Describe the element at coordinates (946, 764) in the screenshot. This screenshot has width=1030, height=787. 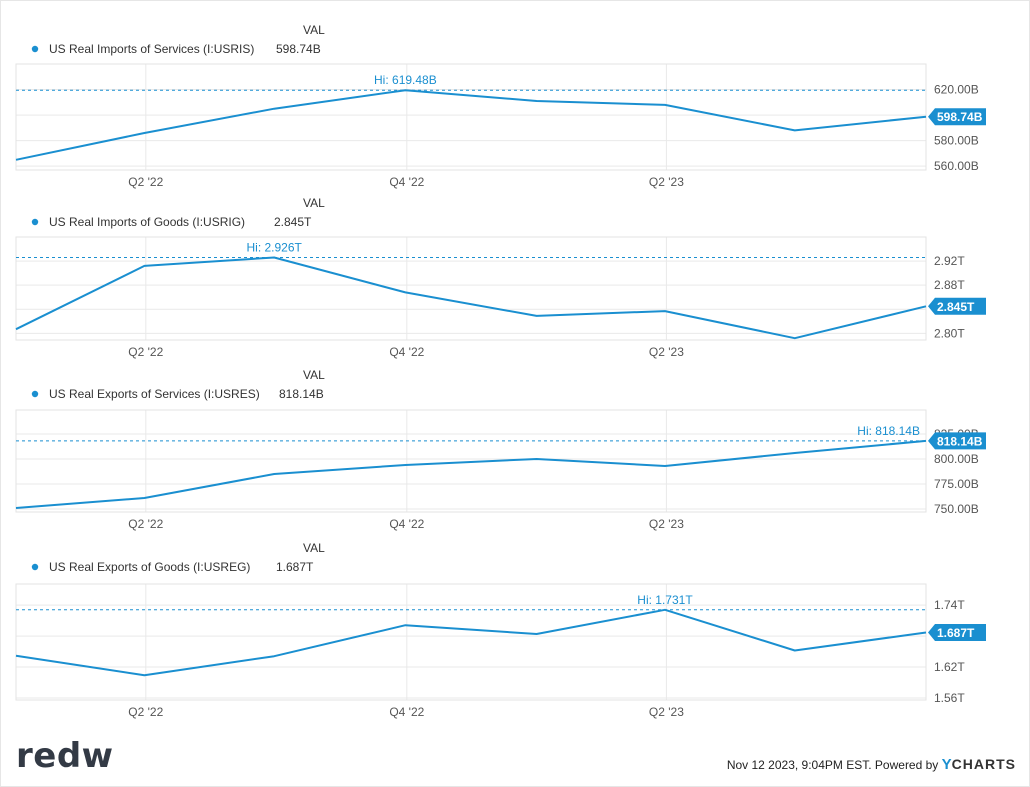
I see `ycharts-logo-y: Y` at that location.